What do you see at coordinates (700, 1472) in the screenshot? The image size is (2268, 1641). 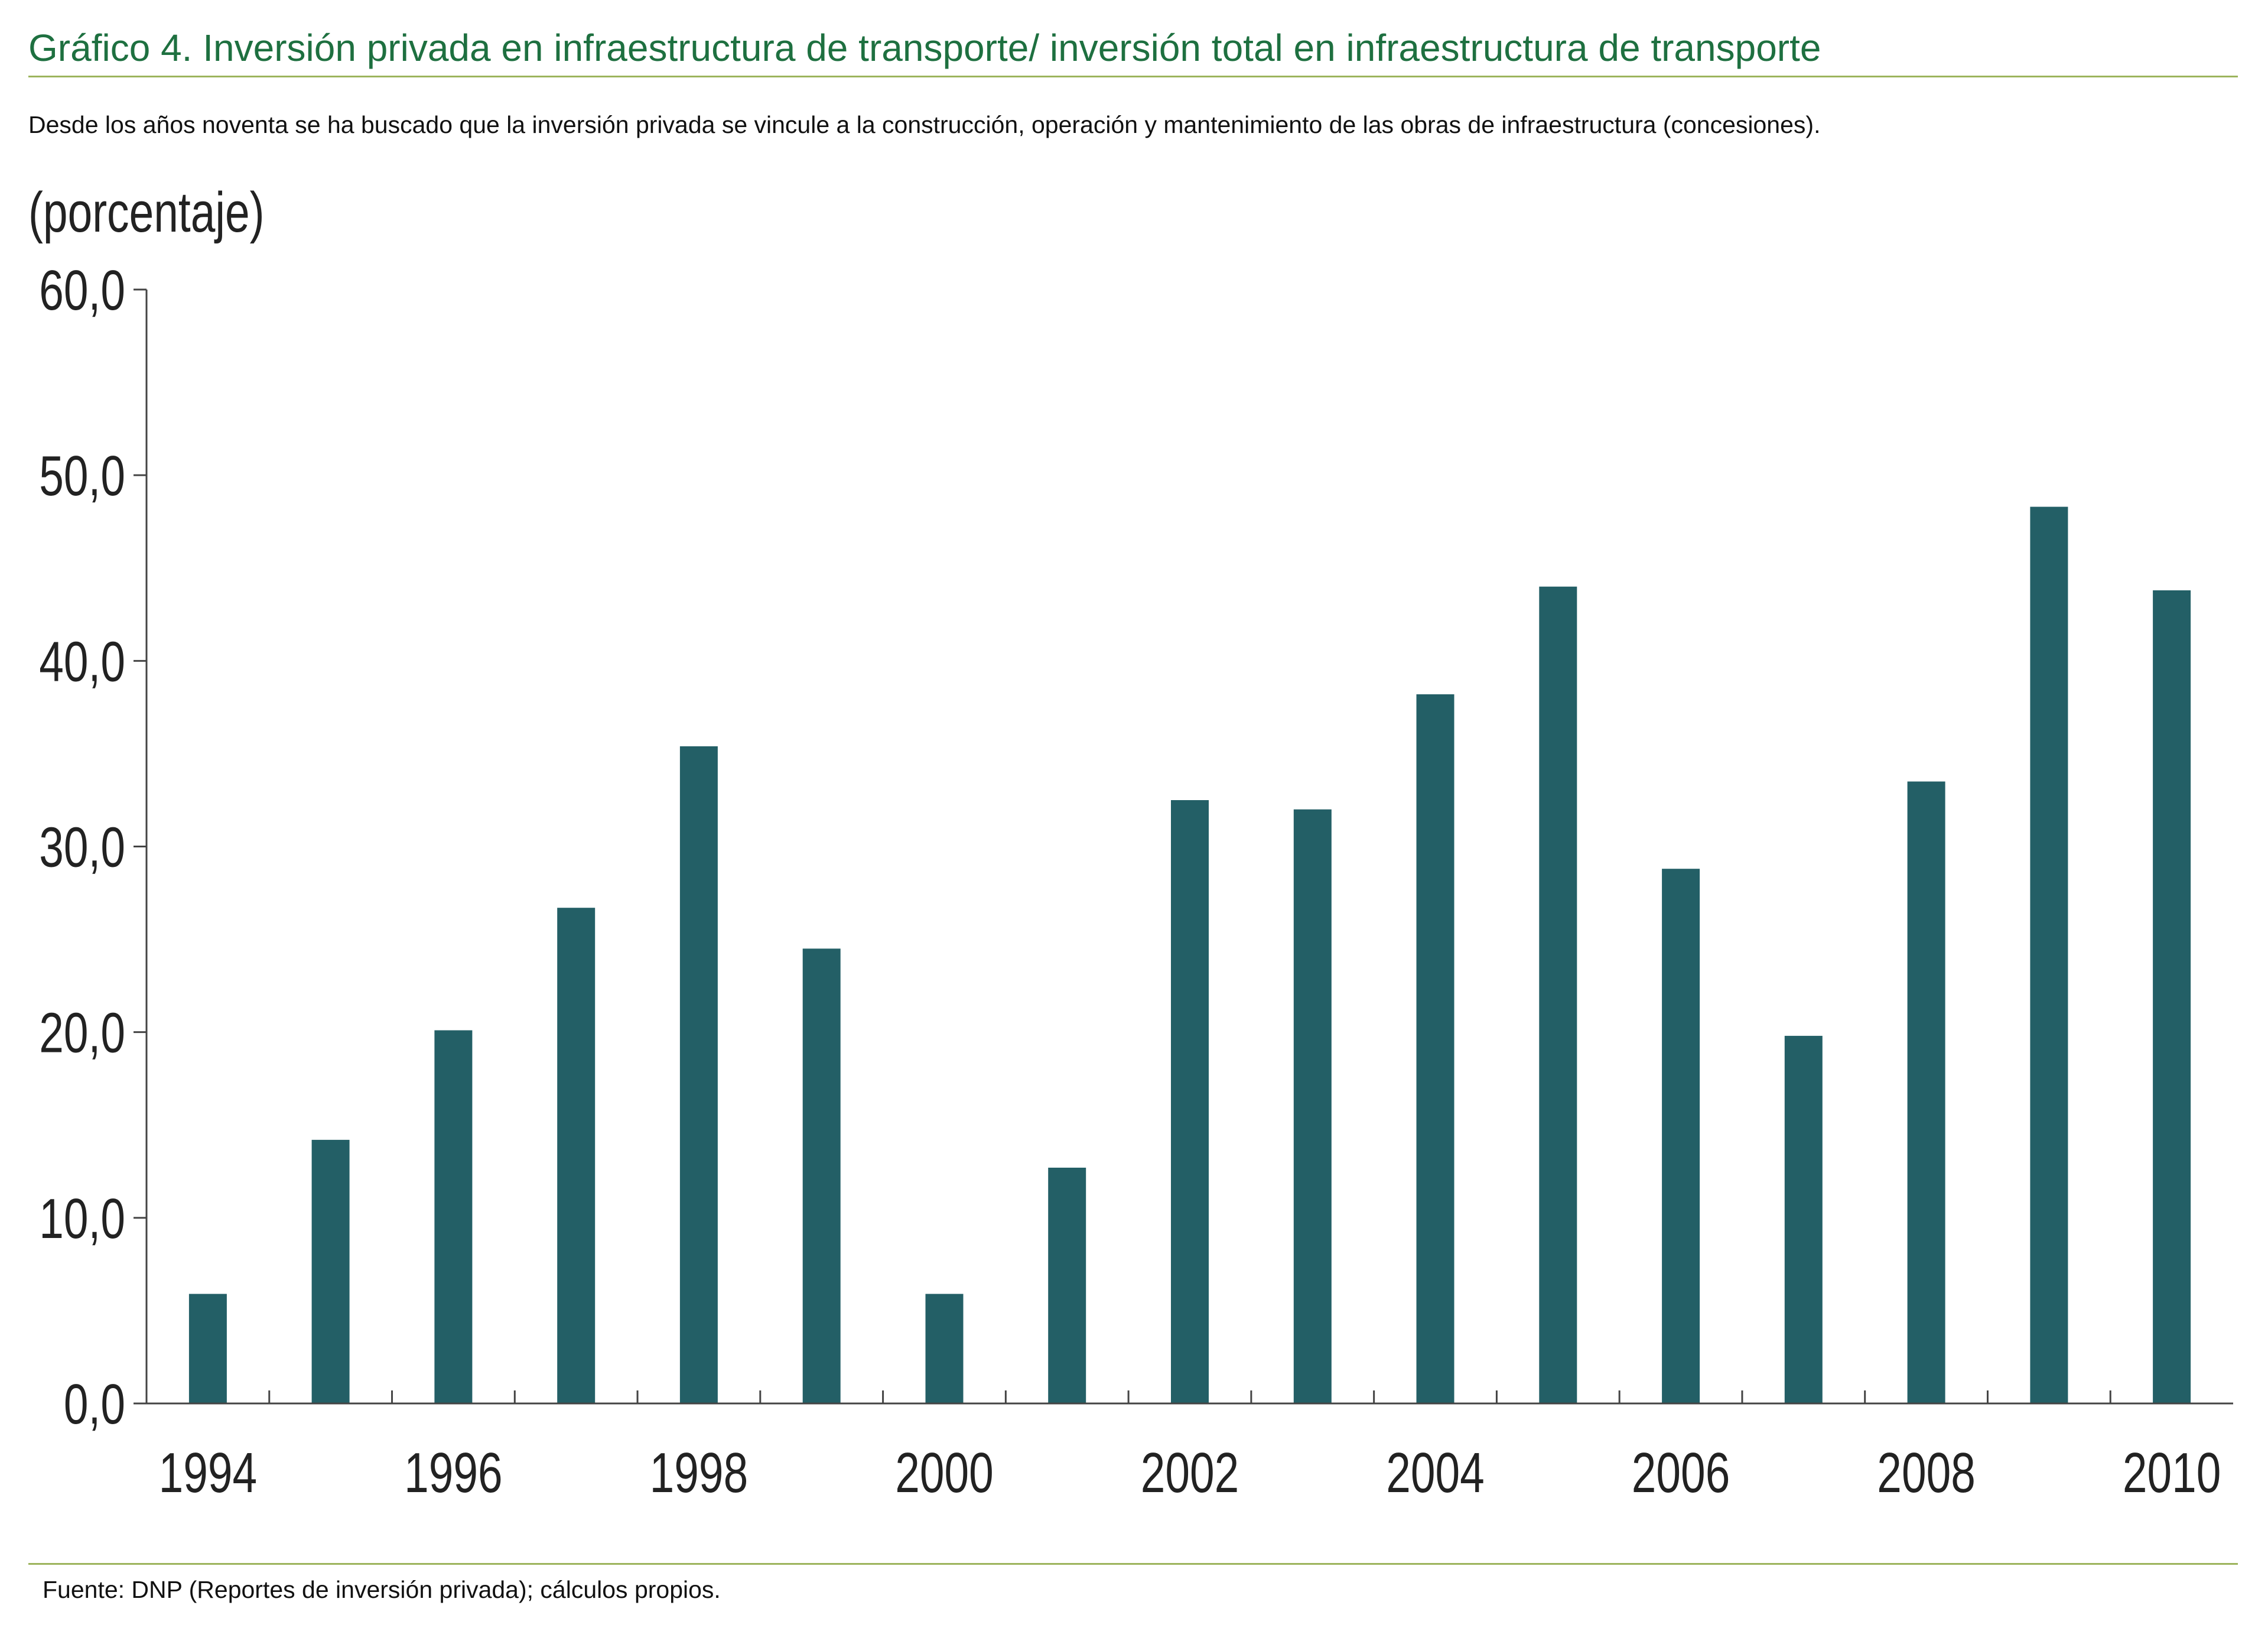 I see `x-tick-label: 1998` at bounding box center [700, 1472].